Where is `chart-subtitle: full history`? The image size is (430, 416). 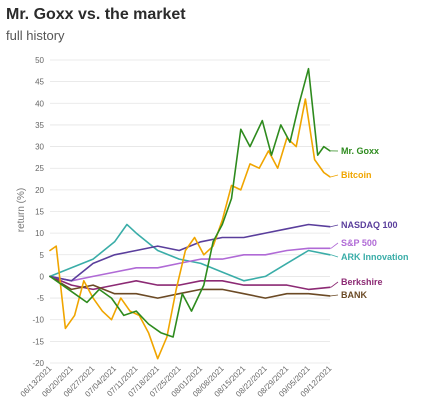 chart-subtitle: full history is located at coordinates (35, 35).